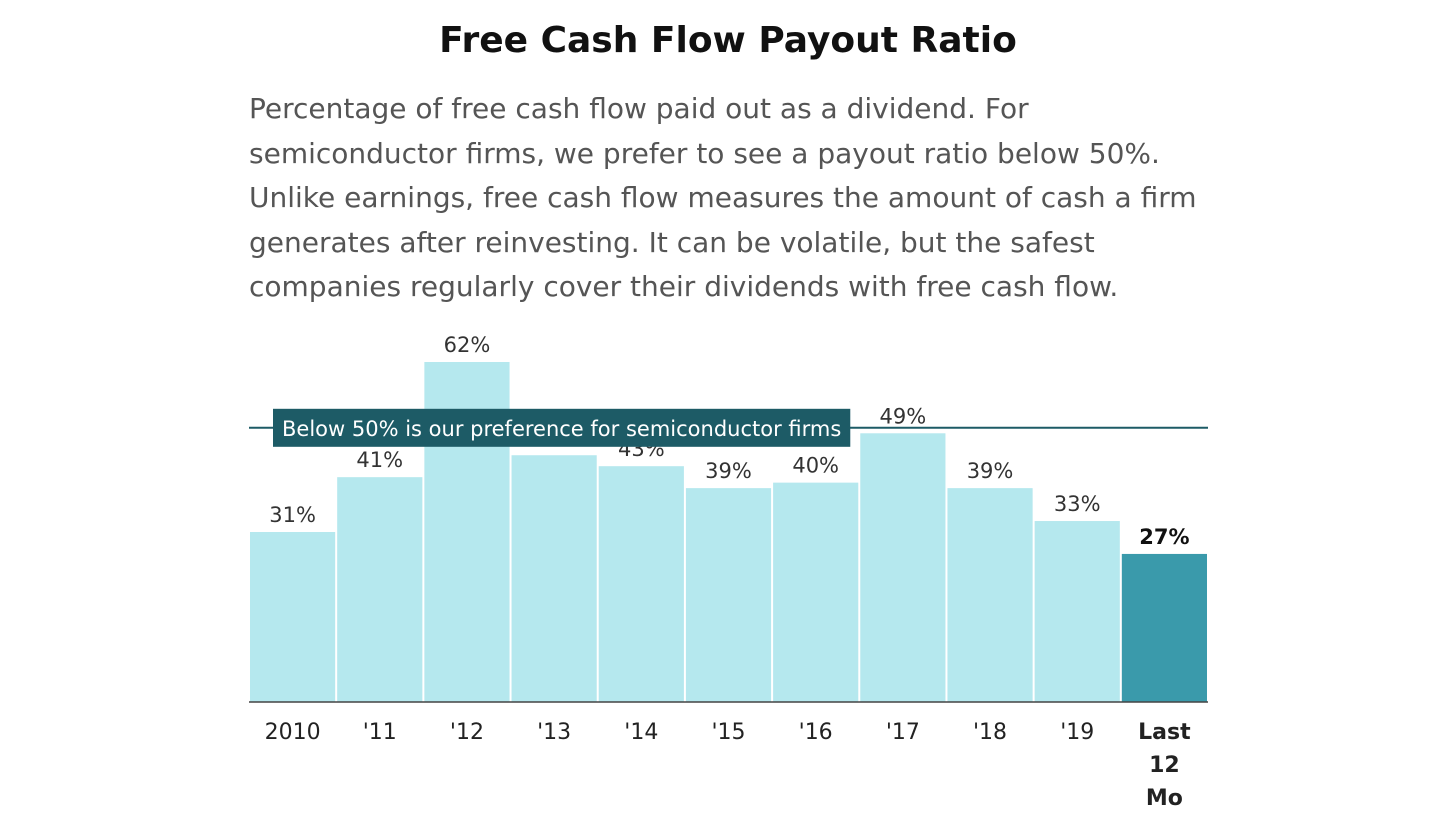  Describe the element at coordinates (728, 40) in the screenshot. I see `chart-title: Free Cash Flow Payout Ratio` at that location.